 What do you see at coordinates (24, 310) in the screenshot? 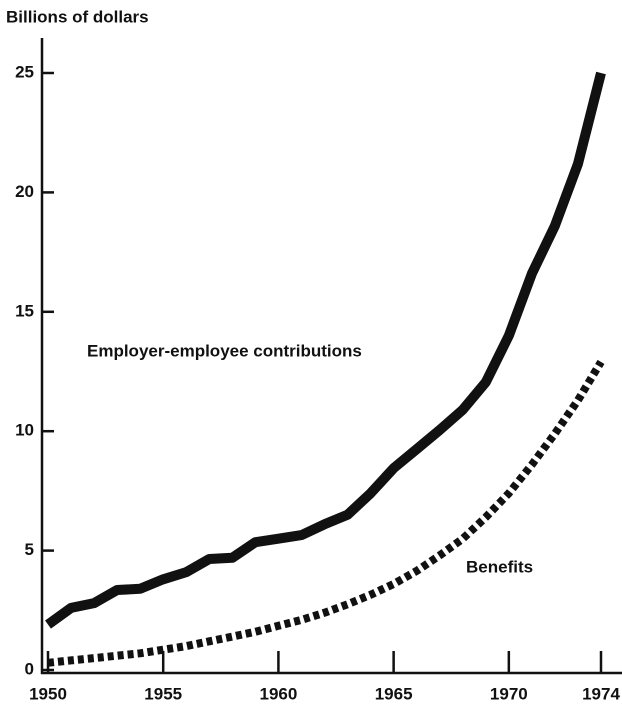
I see `y-tick-label: 15` at bounding box center [24, 310].